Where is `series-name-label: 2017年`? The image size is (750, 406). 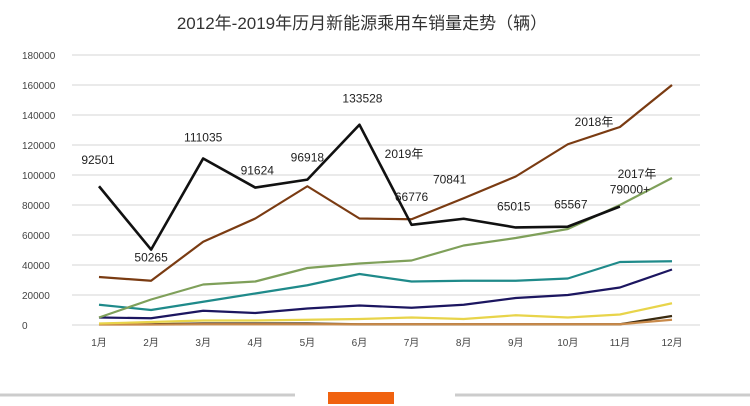 series-name-label: 2017年 is located at coordinates (637, 174).